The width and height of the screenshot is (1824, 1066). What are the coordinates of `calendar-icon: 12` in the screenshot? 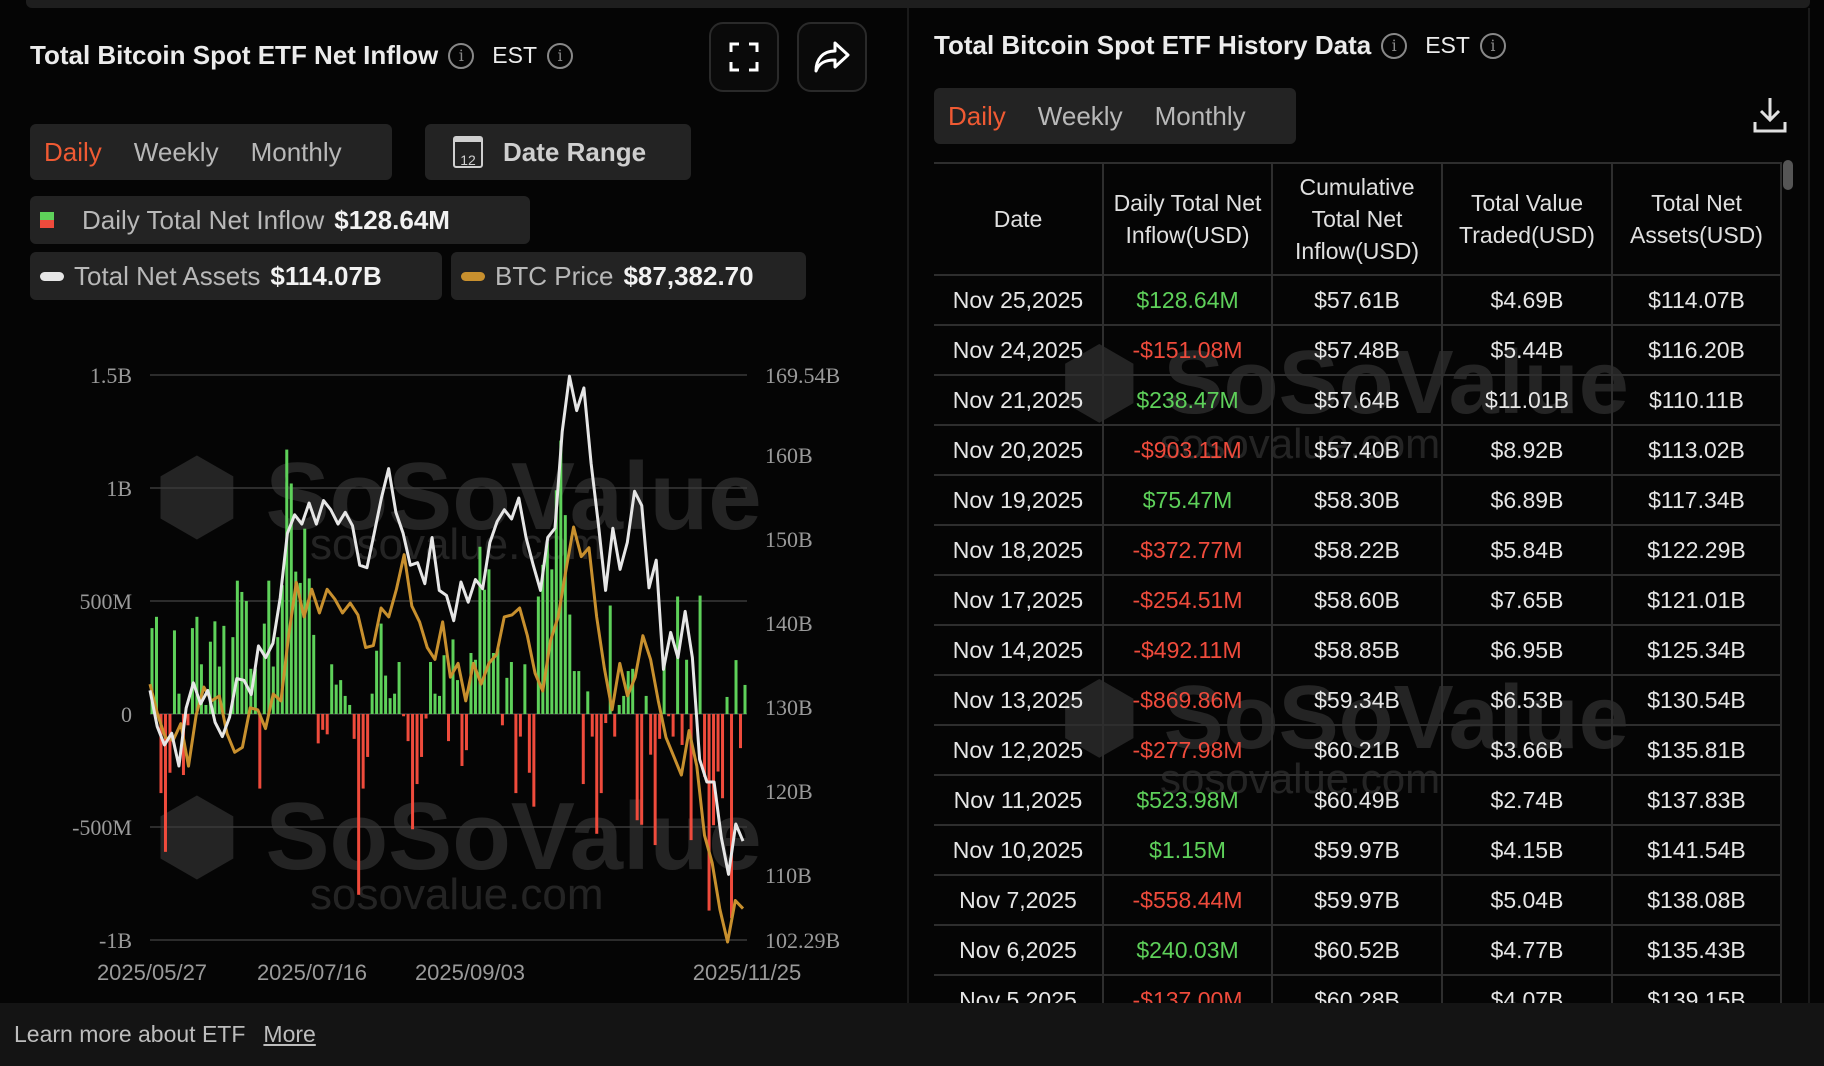 It's located at (468, 152).